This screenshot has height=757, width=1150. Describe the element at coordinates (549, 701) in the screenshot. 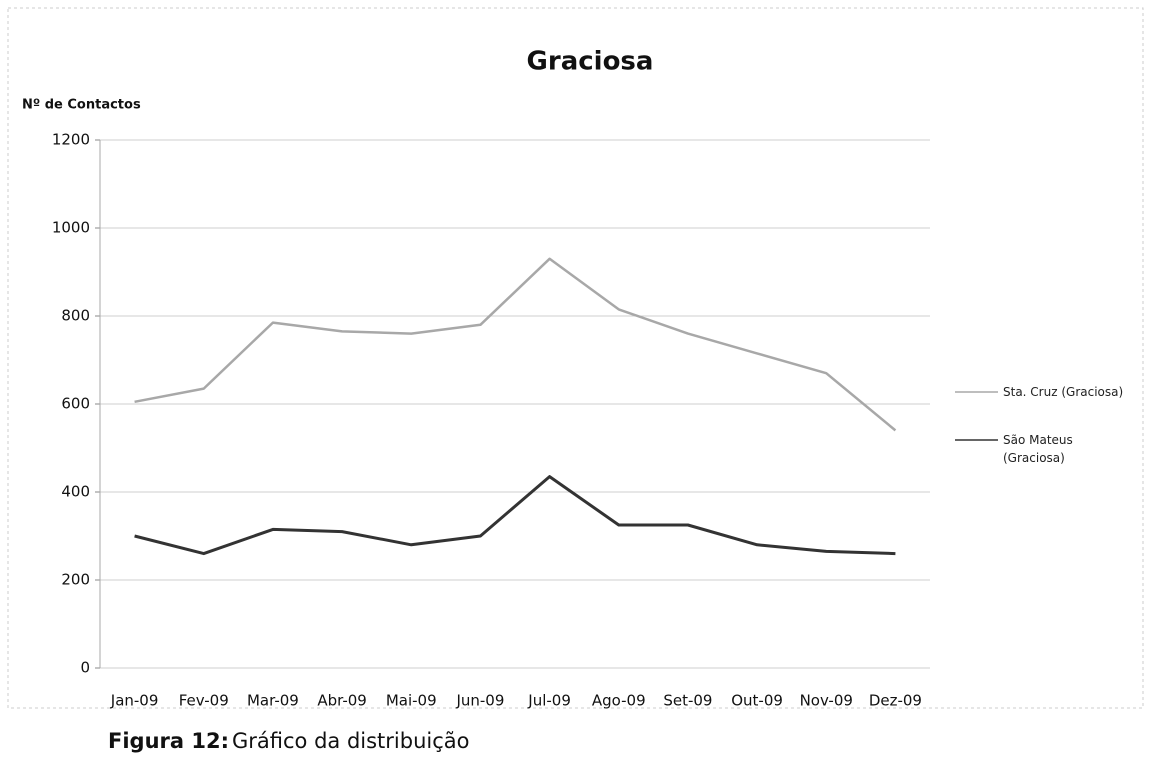

I see `x-tick-label: Jul-09` at that location.